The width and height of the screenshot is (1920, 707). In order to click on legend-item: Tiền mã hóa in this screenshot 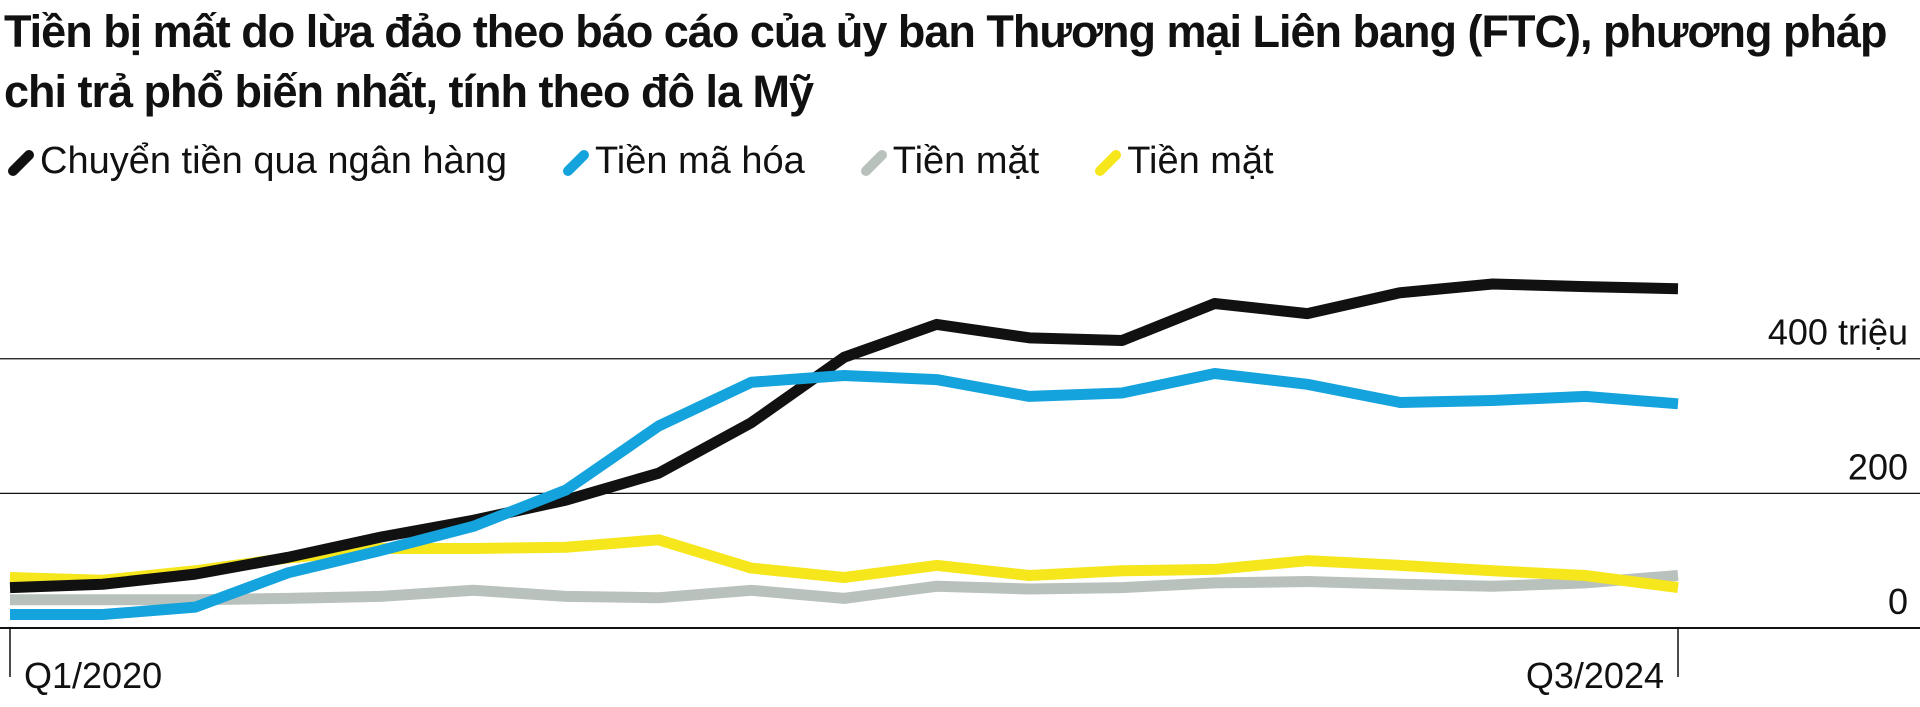, I will do `click(683, 161)`.